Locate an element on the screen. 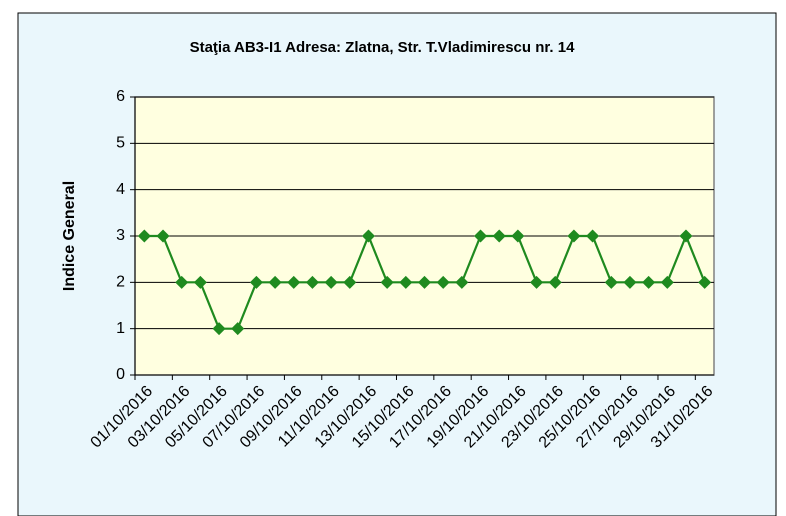 The image size is (786, 516). y-axis-title: Indice General is located at coordinates (69, 236).